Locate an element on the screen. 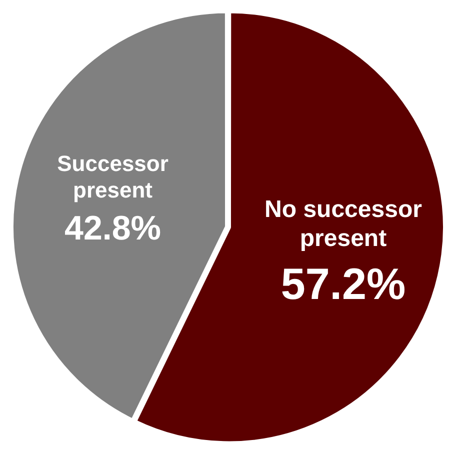 The height and width of the screenshot is (454, 456). data-label: 42.8% is located at coordinates (112, 229).